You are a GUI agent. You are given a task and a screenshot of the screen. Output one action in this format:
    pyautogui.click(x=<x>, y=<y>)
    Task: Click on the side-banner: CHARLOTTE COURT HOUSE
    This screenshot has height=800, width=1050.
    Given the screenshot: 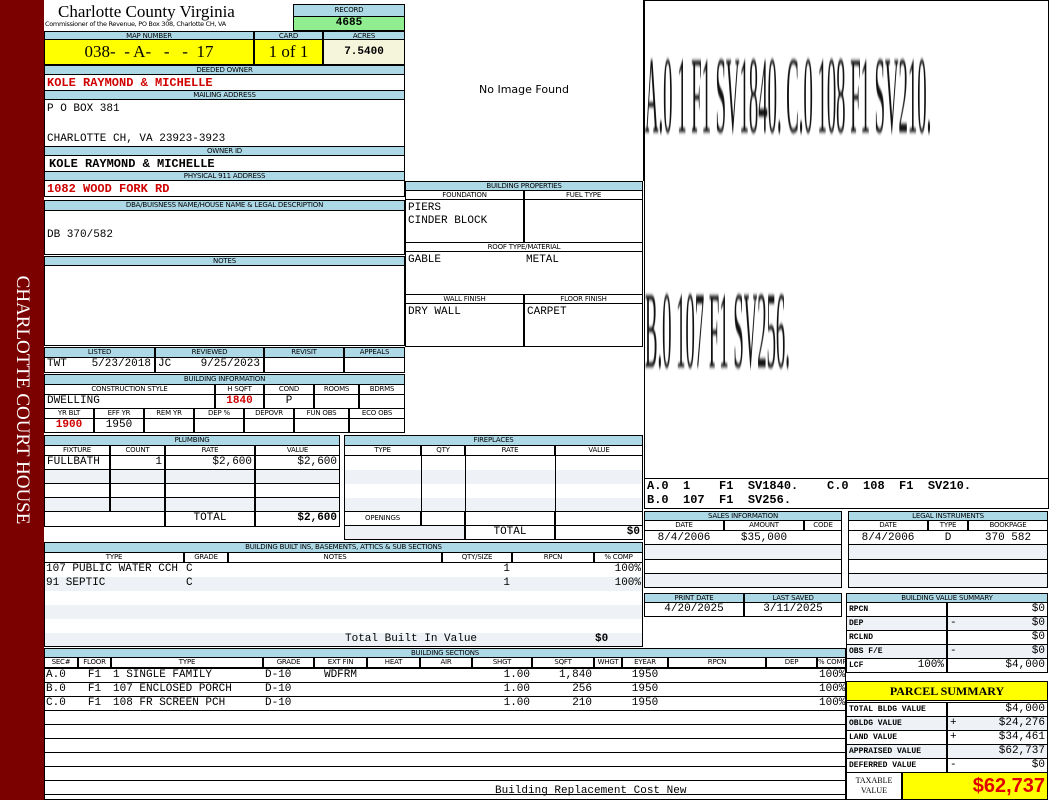 What is the action you would take?
    pyautogui.click(x=22, y=400)
    